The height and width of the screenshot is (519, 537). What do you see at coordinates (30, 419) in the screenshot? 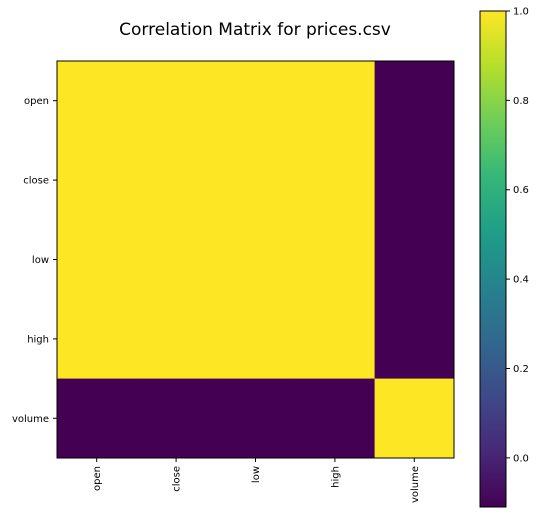
I see `y-tick-label-volume: volume` at bounding box center [30, 419].